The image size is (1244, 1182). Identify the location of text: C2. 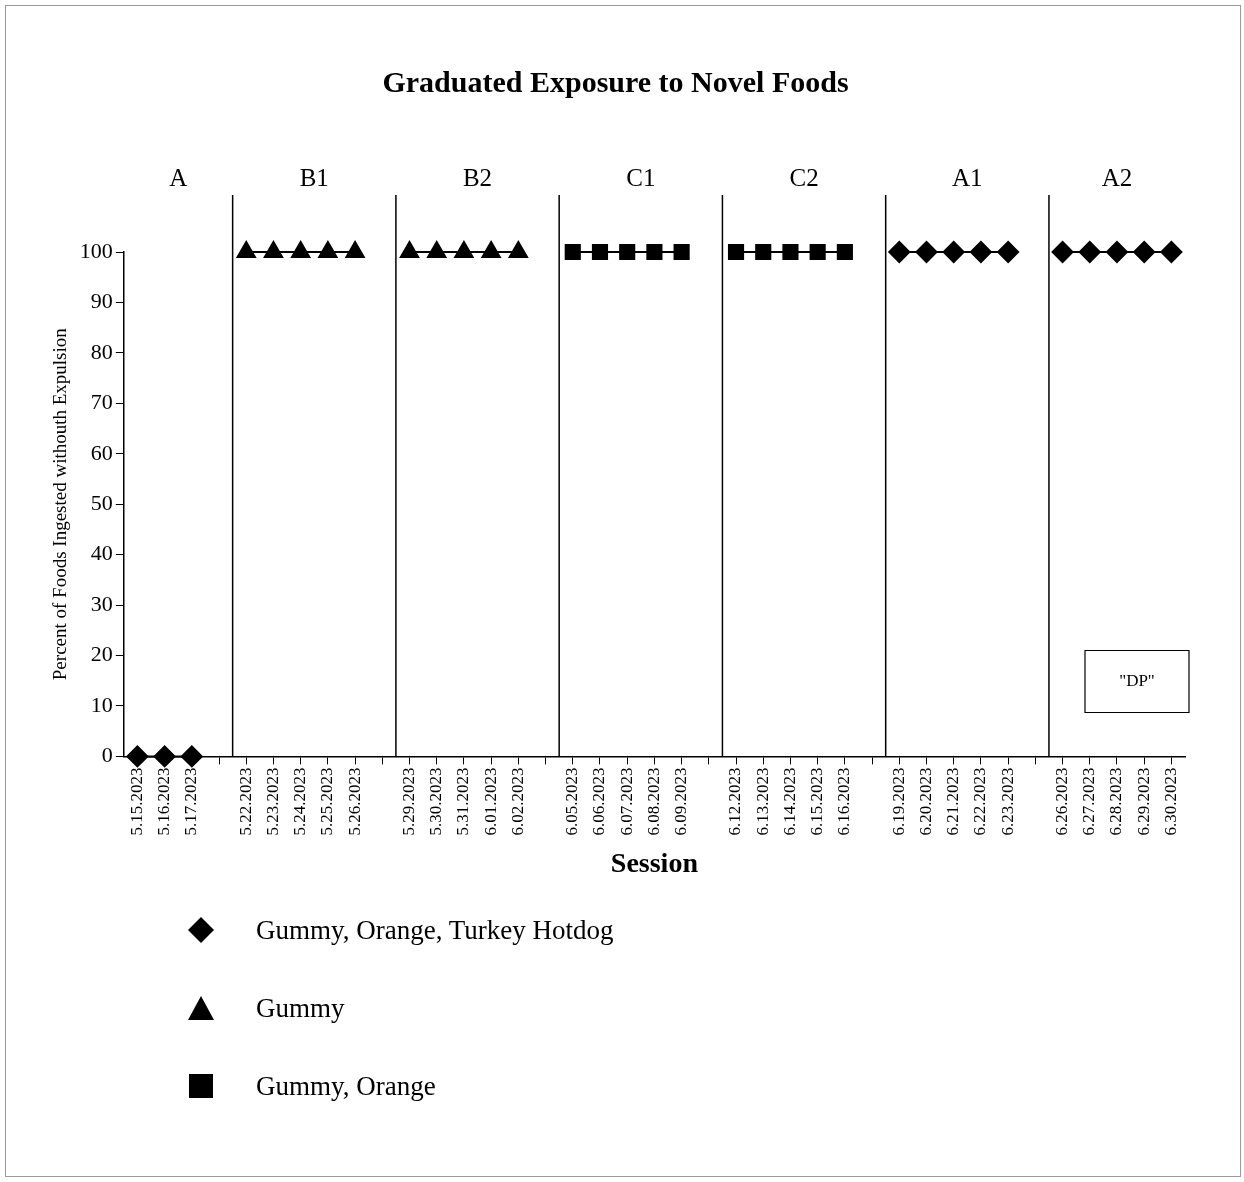
(804, 177).